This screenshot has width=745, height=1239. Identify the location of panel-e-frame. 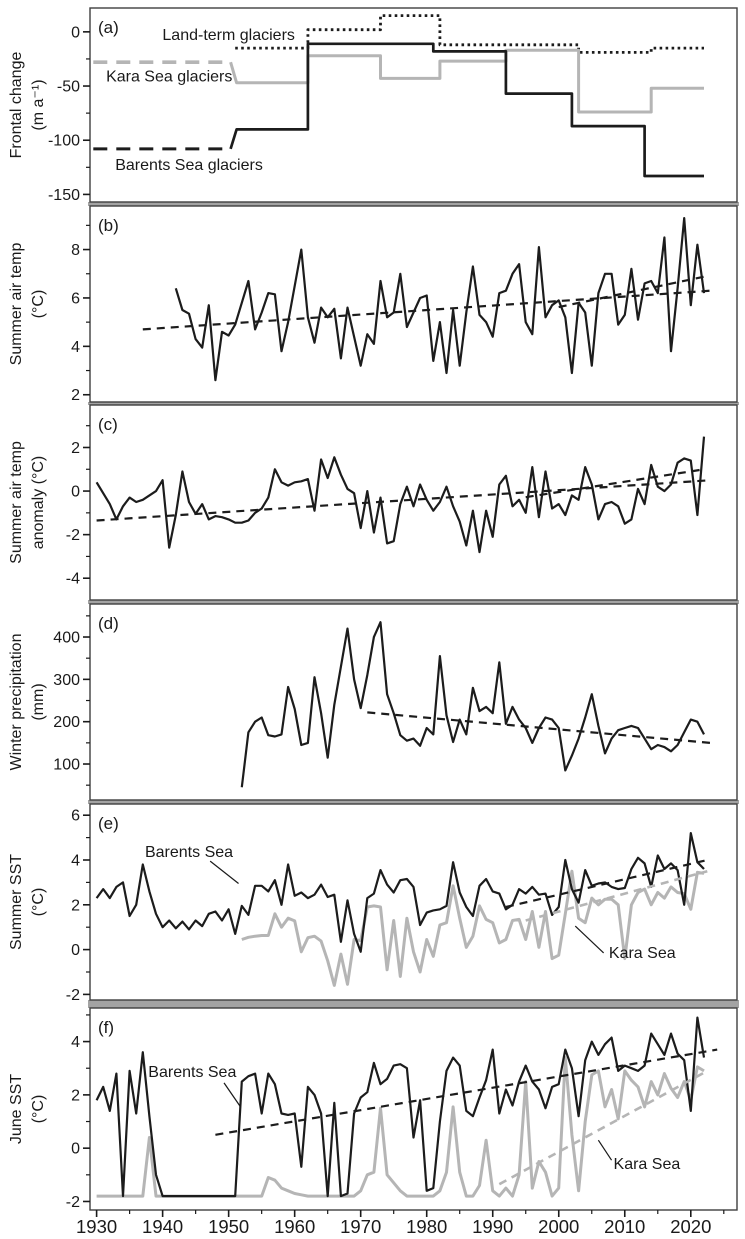
(413, 902).